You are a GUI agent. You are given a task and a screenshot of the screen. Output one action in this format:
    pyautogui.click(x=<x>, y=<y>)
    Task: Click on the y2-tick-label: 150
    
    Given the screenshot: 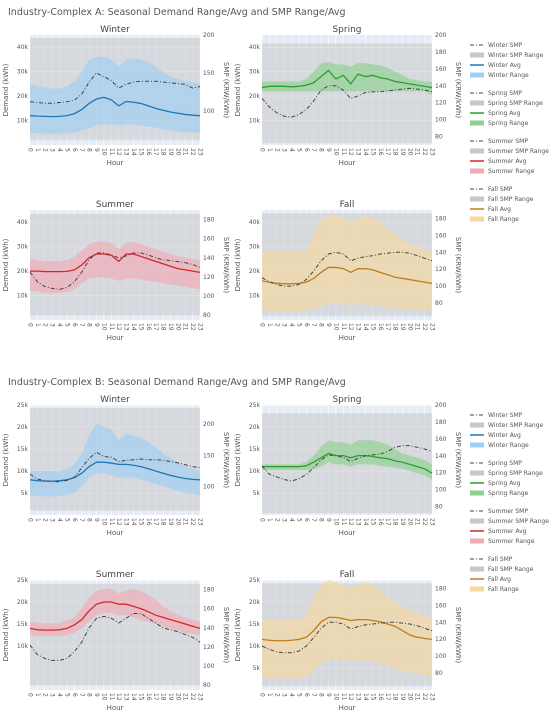 What is the action you would take?
    pyautogui.click(x=209, y=455)
    